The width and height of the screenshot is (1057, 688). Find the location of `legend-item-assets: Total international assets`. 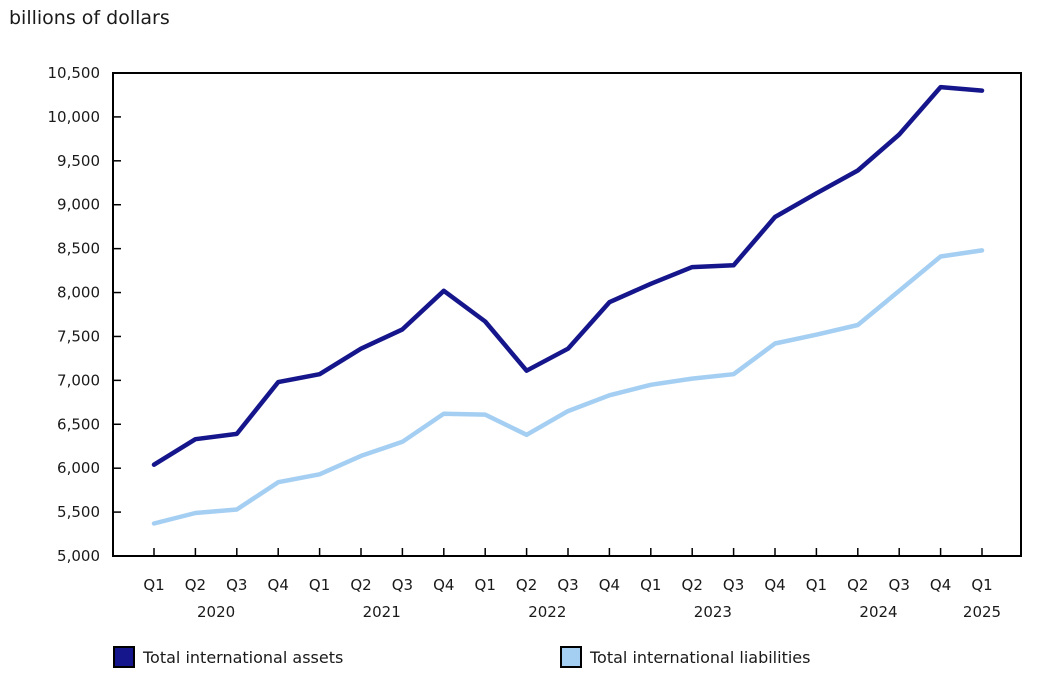

legend-item-assets: Total international assets is located at coordinates (228, 657).